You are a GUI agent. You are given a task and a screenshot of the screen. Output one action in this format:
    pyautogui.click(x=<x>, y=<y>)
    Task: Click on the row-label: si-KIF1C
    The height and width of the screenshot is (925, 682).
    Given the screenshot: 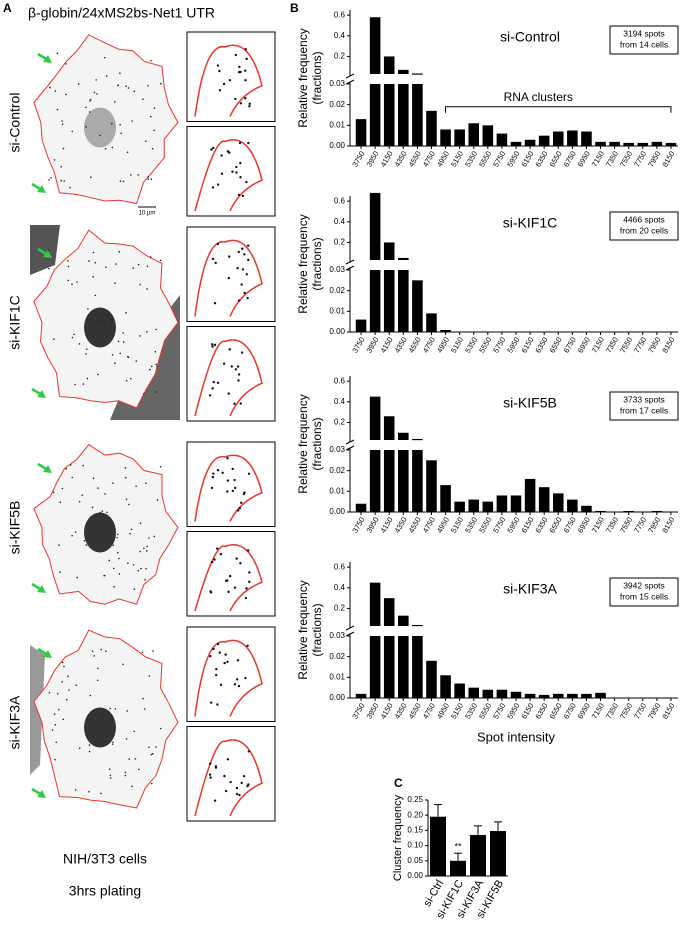 What is the action you would take?
    pyautogui.click(x=15, y=322)
    